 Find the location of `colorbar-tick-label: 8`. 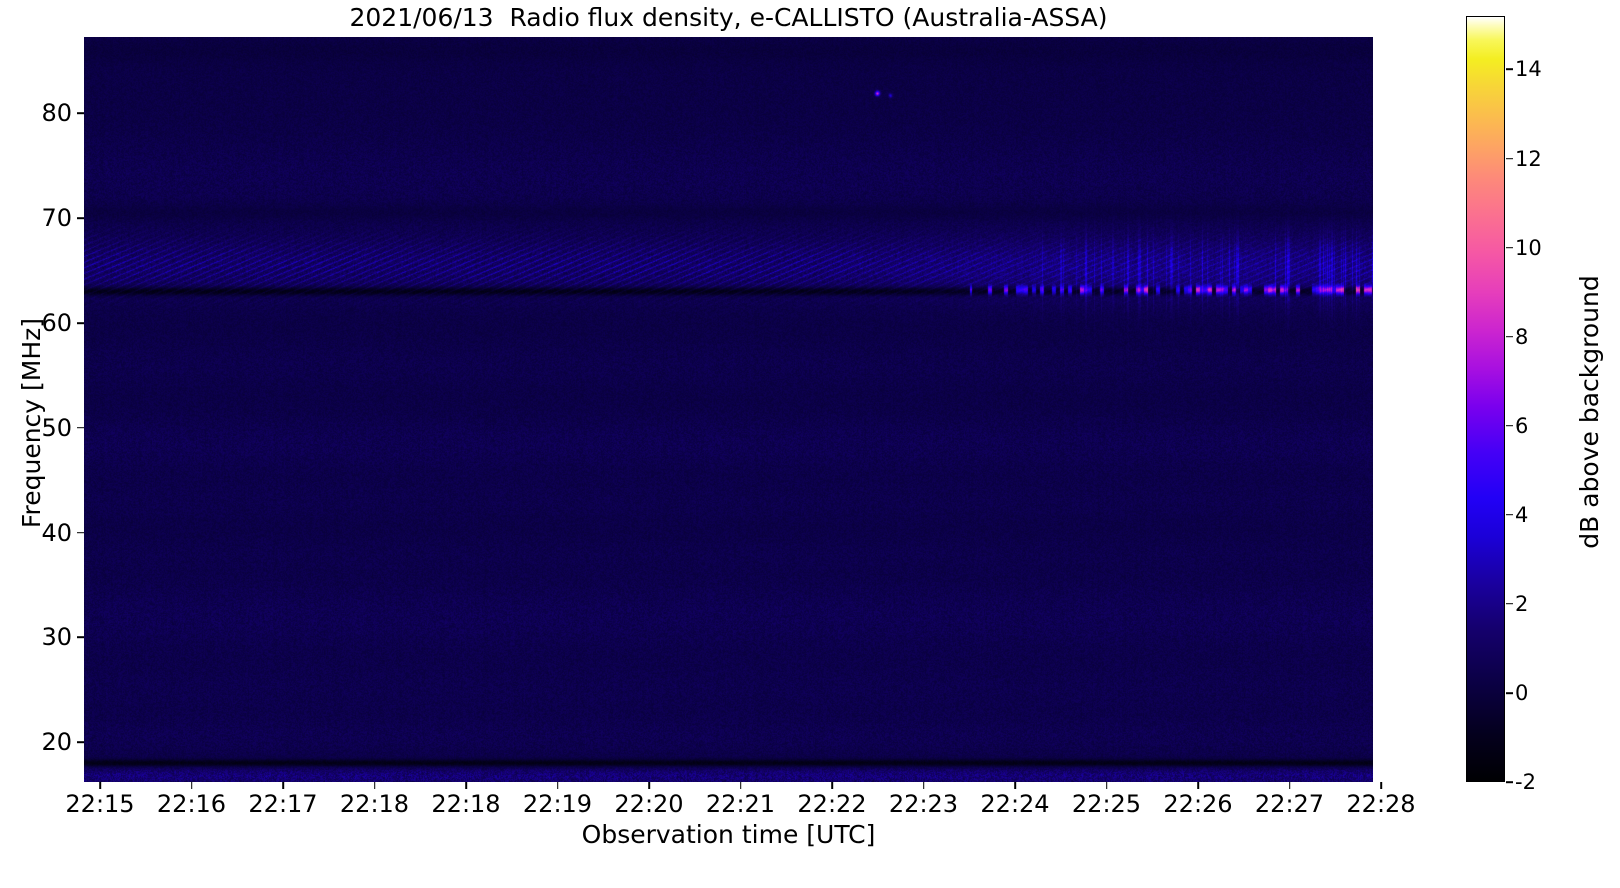

colorbar-tick-label: 8 is located at coordinates (1522, 336).